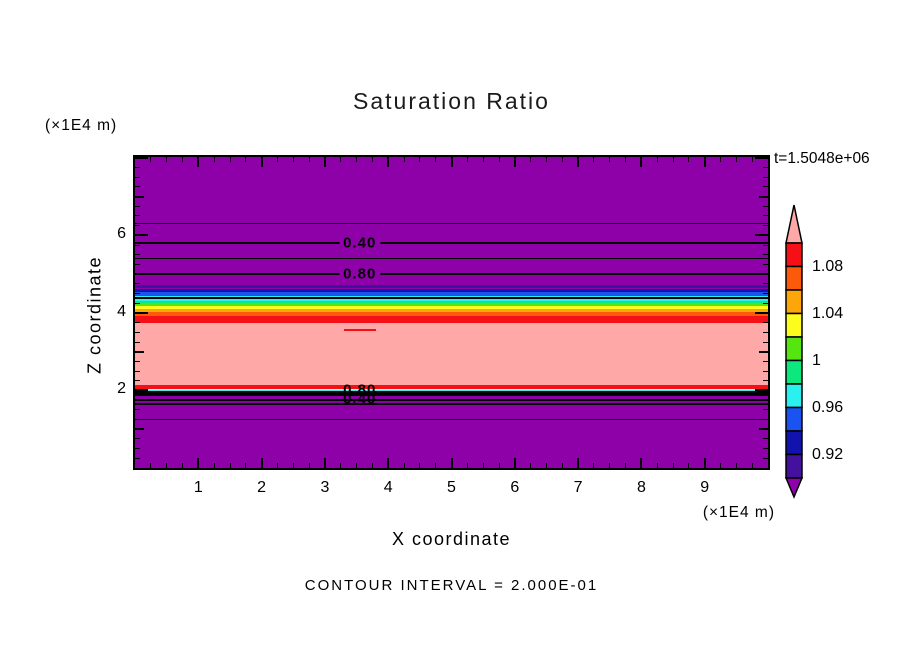 This screenshot has width=904, height=654. Describe the element at coordinates (794, 466) in the screenshot. I see `colorbar-cell-indigo` at that location.